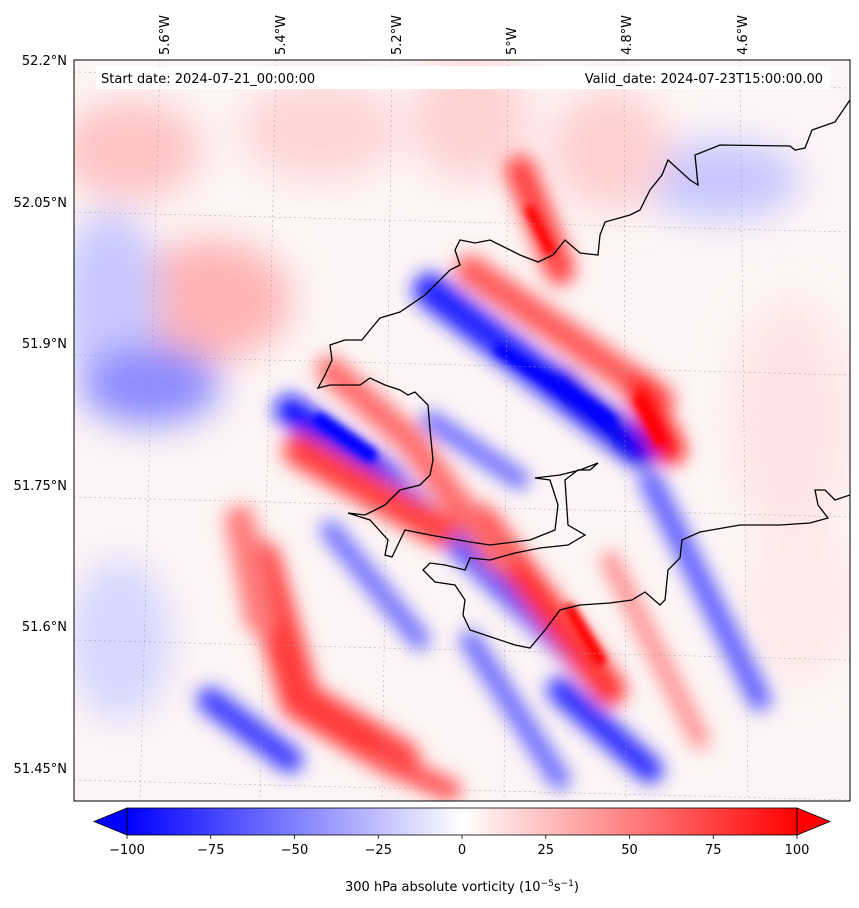 This screenshot has height=908, width=859. What do you see at coordinates (814, 821) in the screenshot?
I see `colorbar-max-extend` at bounding box center [814, 821].